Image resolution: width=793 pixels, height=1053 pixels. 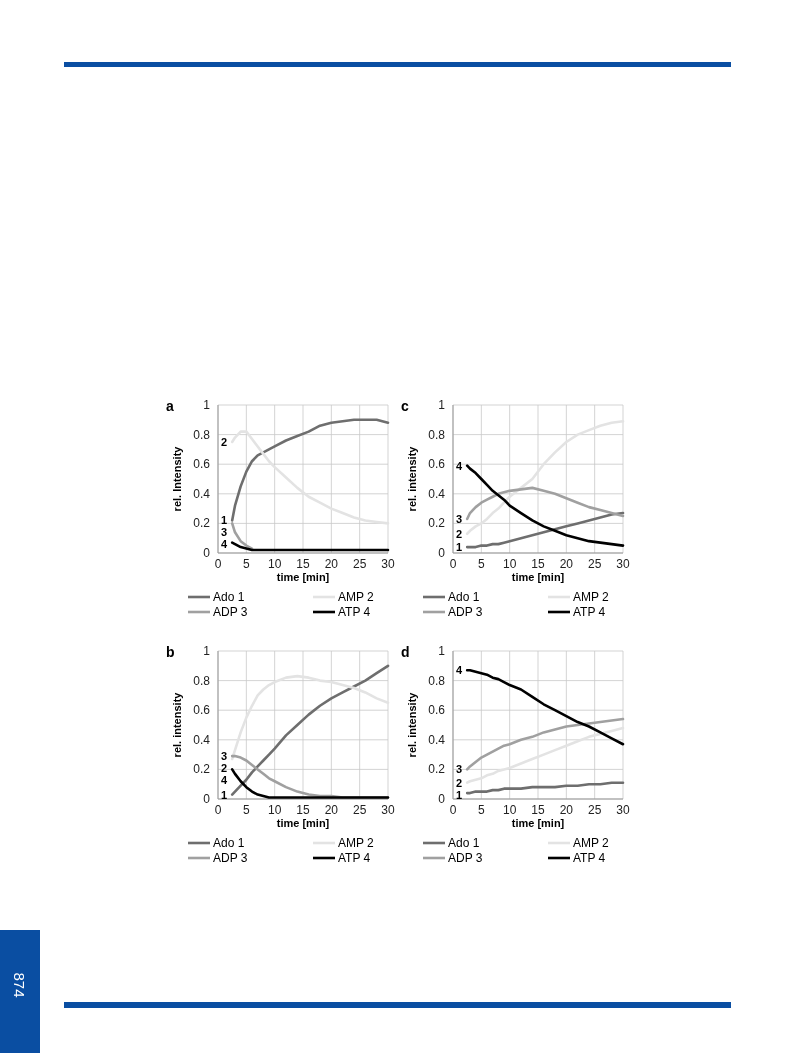 What do you see at coordinates (405, 652) in the screenshot?
I see `chart-title: d` at bounding box center [405, 652].